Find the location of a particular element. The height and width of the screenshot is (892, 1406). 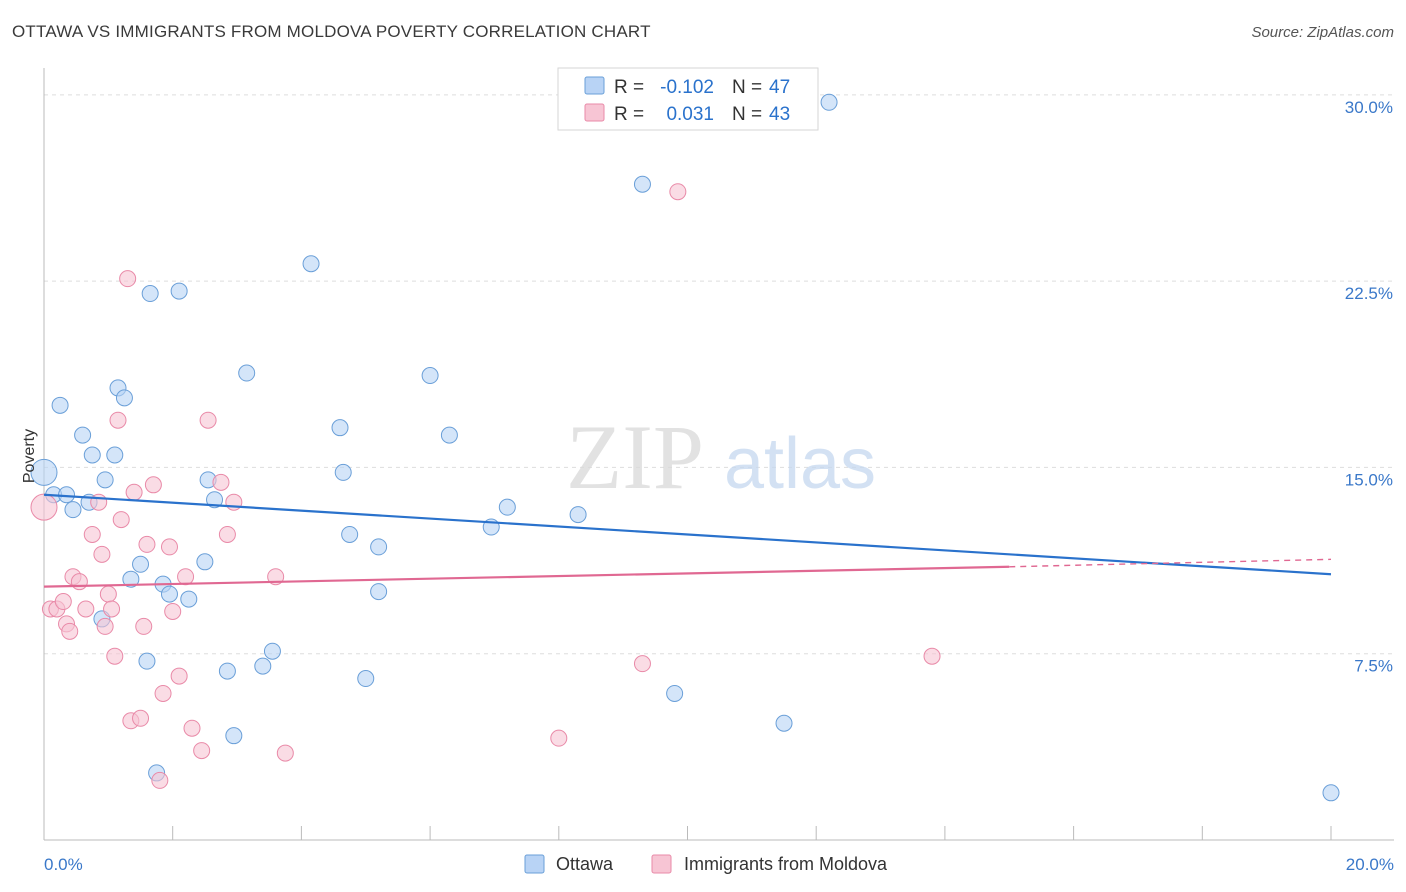

bottom-legend: Ottawa Immigrants from Moldova is located at coordinates (706, 864).